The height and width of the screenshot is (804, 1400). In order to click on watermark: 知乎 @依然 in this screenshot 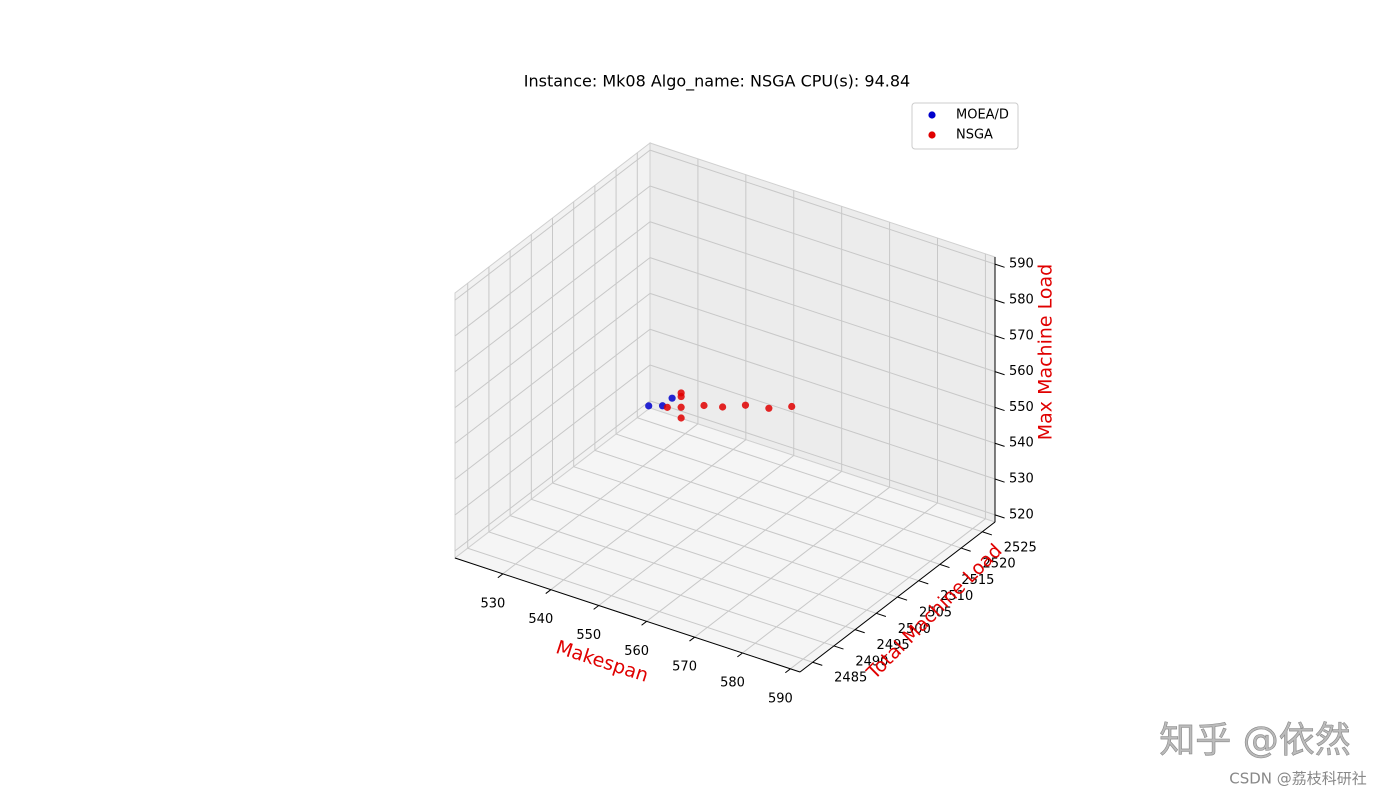, I will do `click(1254, 740)`.